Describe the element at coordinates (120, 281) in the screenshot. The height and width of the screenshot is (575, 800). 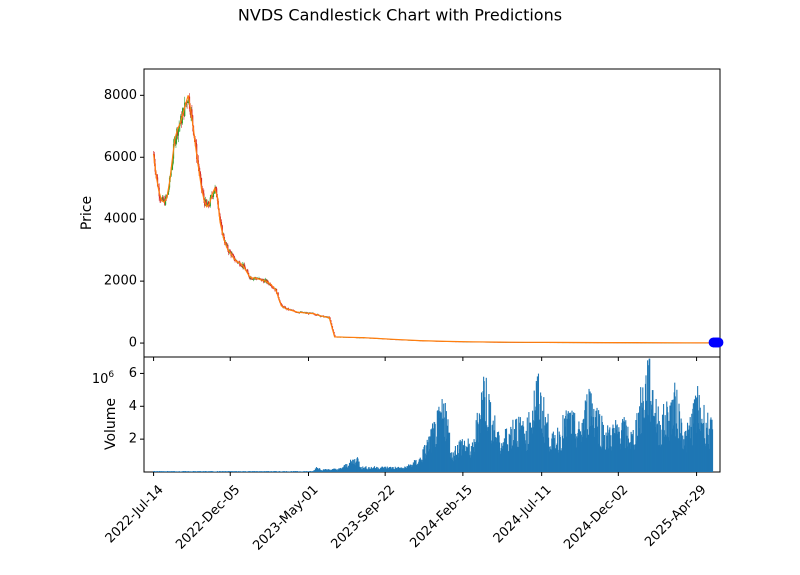
I see `price-y-tick-label: 2000` at that location.